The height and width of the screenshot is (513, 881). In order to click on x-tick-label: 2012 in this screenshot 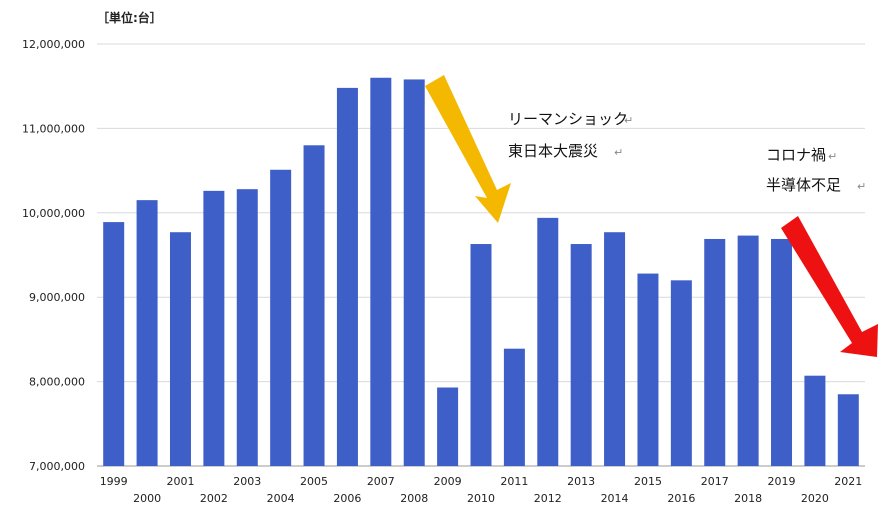, I will do `click(548, 498)`.